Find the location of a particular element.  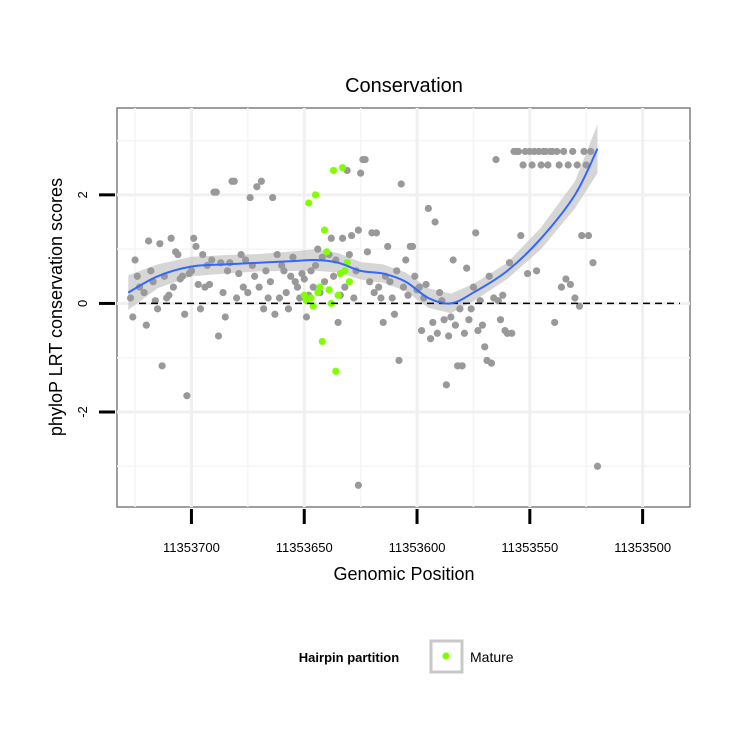

smooth-line is located at coordinates (363, 226).